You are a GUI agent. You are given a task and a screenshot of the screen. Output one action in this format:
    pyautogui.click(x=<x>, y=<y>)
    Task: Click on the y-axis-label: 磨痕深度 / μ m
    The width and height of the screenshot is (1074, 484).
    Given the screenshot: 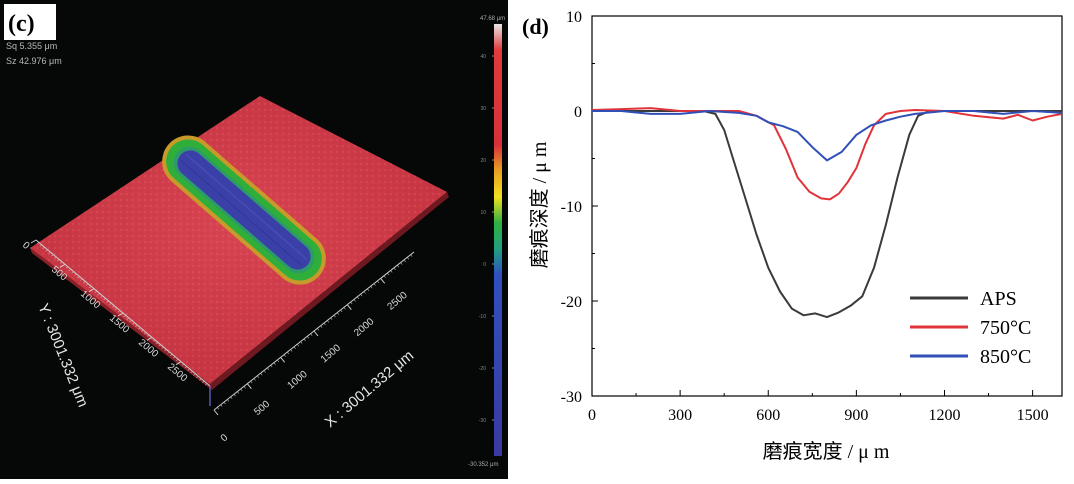 What is the action you would take?
    pyautogui.click(x=539, y=204)
    